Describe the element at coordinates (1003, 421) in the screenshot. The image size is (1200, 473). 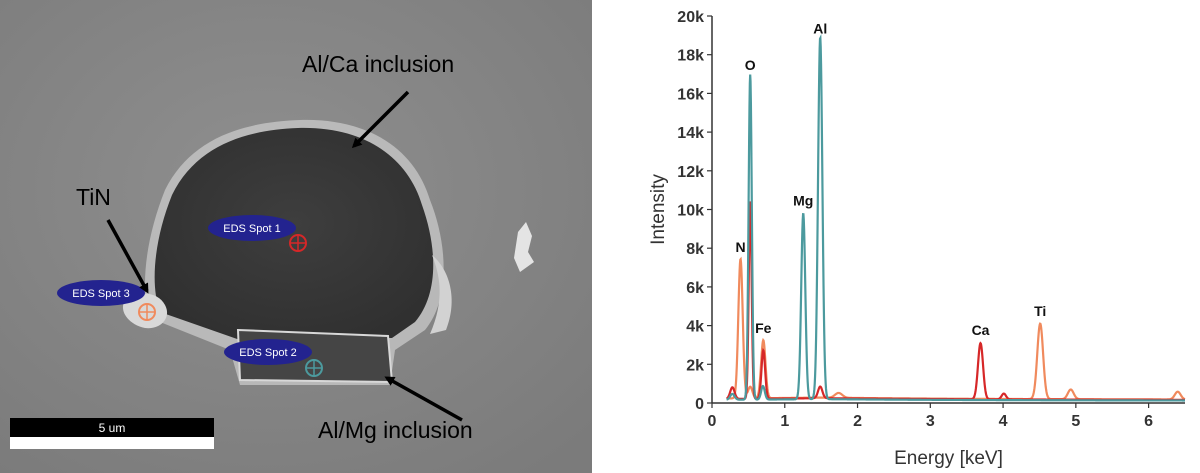
I see `x-tick-label: 4` at that location.